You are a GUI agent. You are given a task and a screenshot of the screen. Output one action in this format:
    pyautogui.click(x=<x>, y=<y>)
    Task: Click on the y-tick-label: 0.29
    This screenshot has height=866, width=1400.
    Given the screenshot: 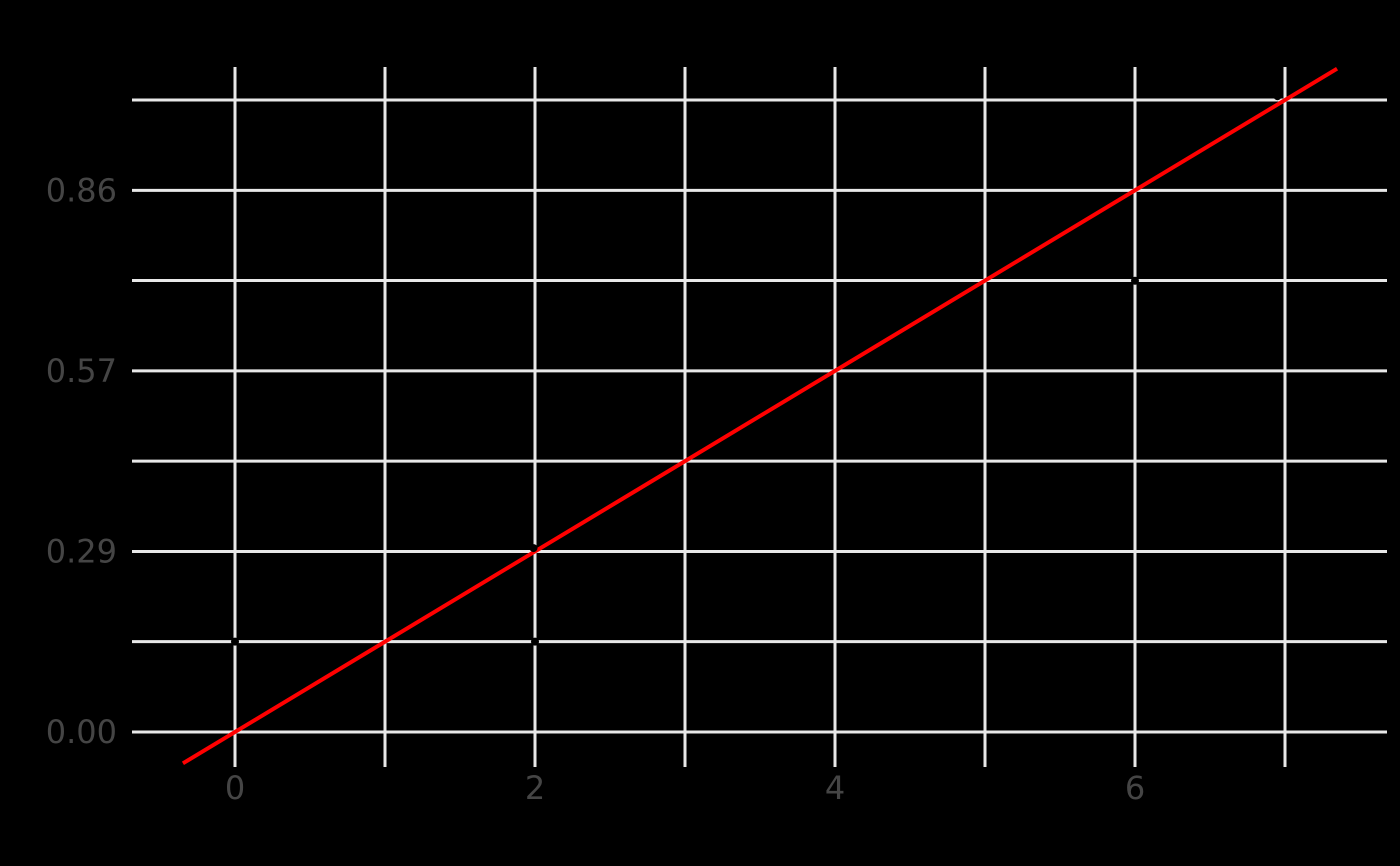 What is the action you would take?
    pyautogui.click(x=81, y=551)
    